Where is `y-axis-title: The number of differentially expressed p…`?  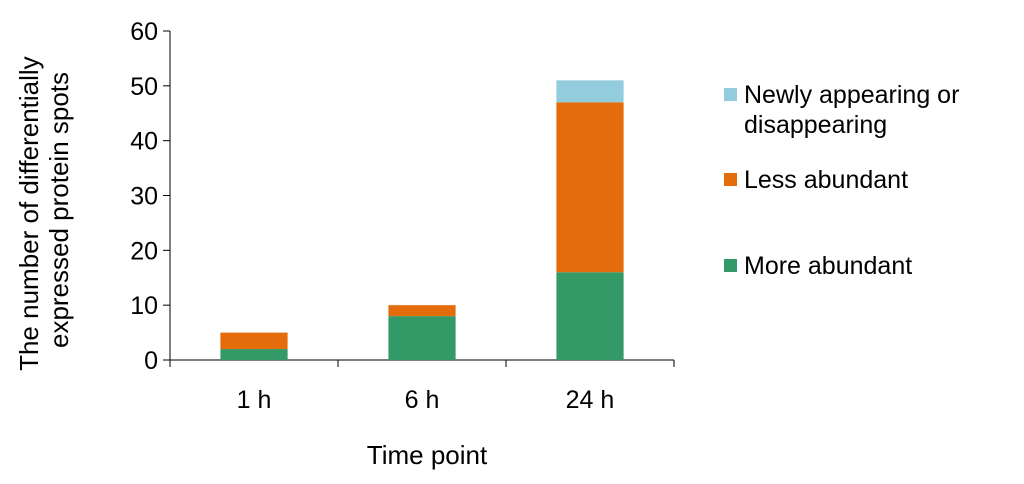 y-axis-title: The number of differentially expressed p… is located at coordinates (44, 210).